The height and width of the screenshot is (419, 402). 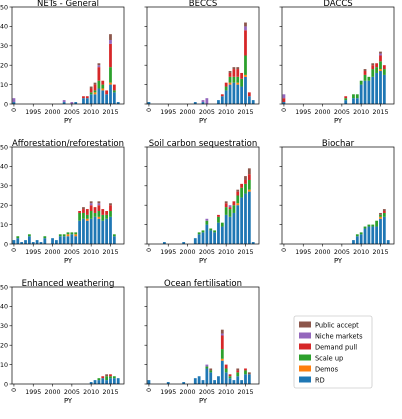 What do you see at coordinates (68, 195) in the screenshot?
I see `plot-frame` at bounding box center [68, 195].